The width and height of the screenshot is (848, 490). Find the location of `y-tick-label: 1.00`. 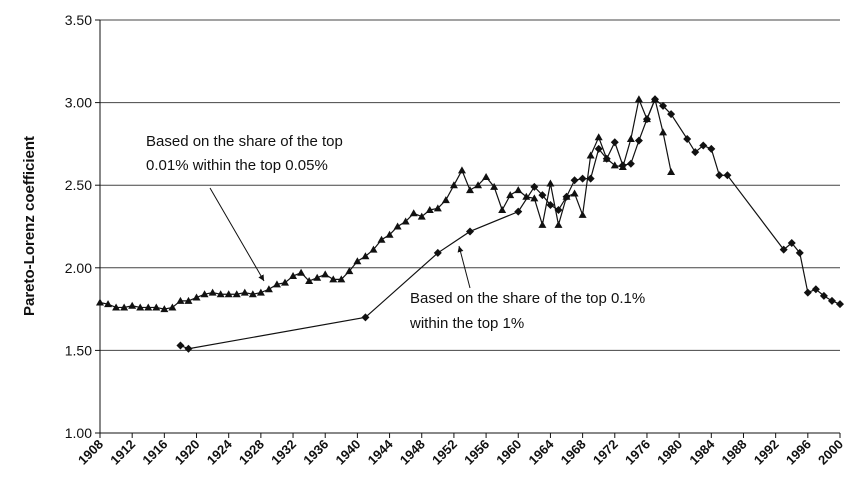

y-tick-label: 1.00 is located at coordinates (78, 433).